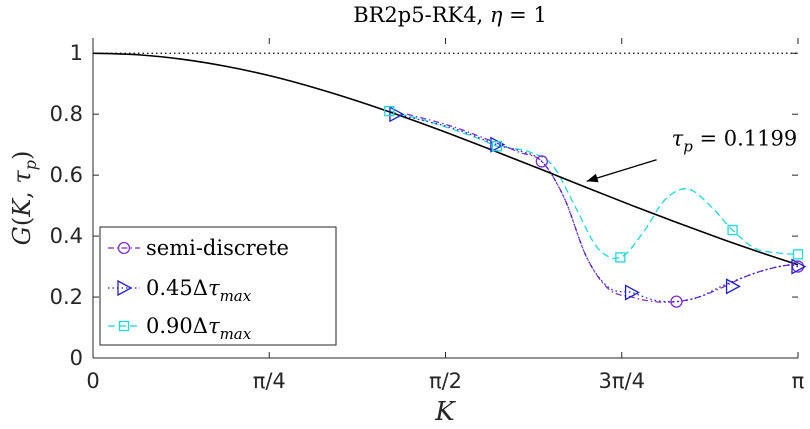  What do you see at coordinates (92, 381) in the screenshot?
I see `x-tick-label: 0` at bounding box center [92, 381].